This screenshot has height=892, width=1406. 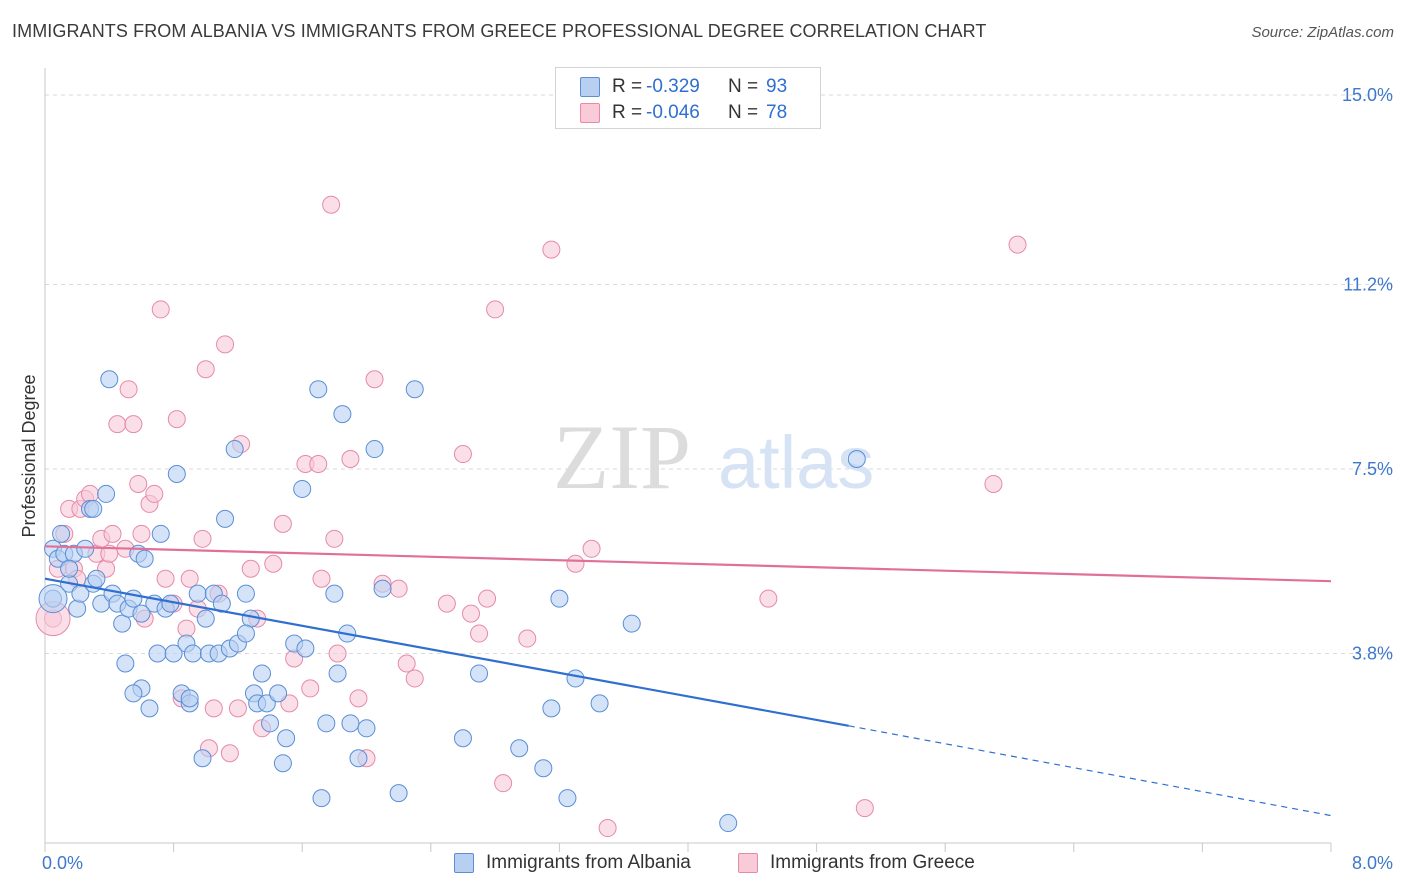 I want to click on albania-n-value: 93, so click(x=777, y=86).